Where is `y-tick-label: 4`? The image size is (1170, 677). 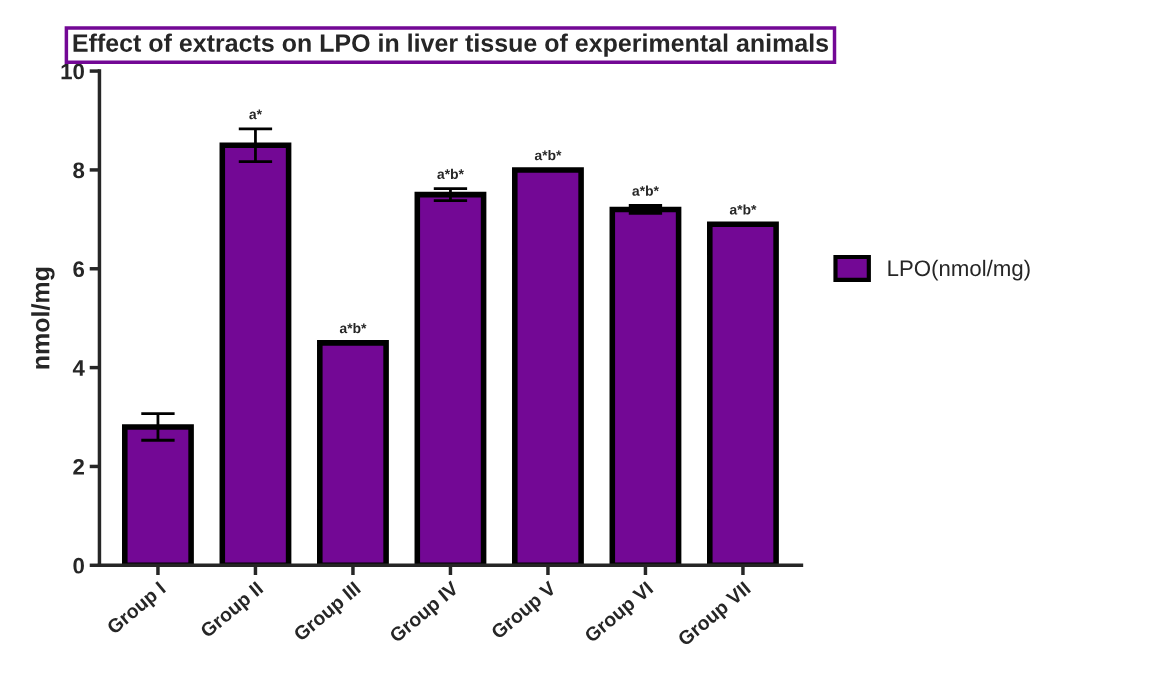
y-tick-label: 4 is located at coordinates (78, 368).